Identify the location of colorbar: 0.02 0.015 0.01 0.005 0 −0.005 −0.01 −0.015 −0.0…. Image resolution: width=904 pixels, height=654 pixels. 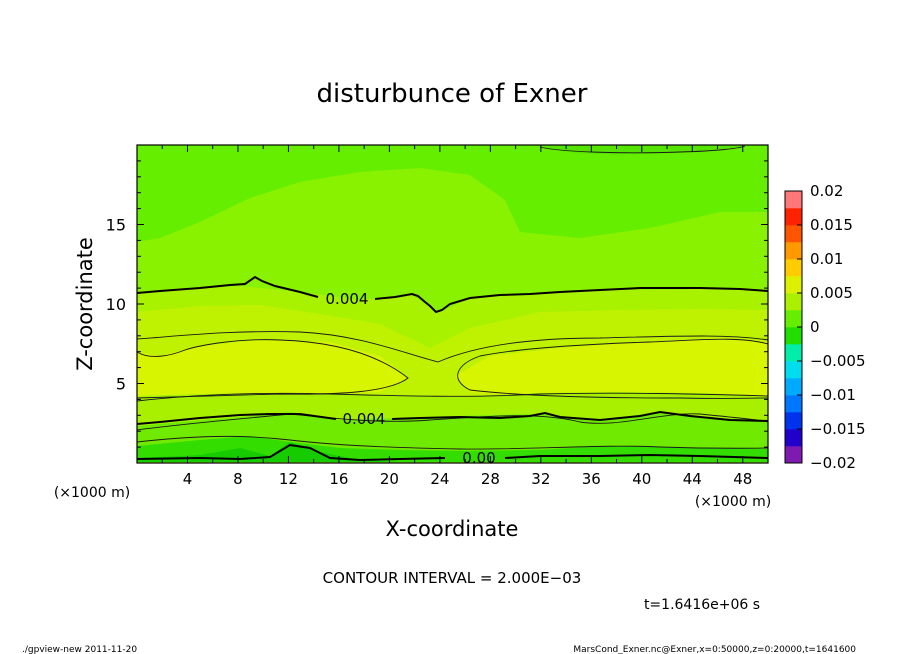
(825, 327).